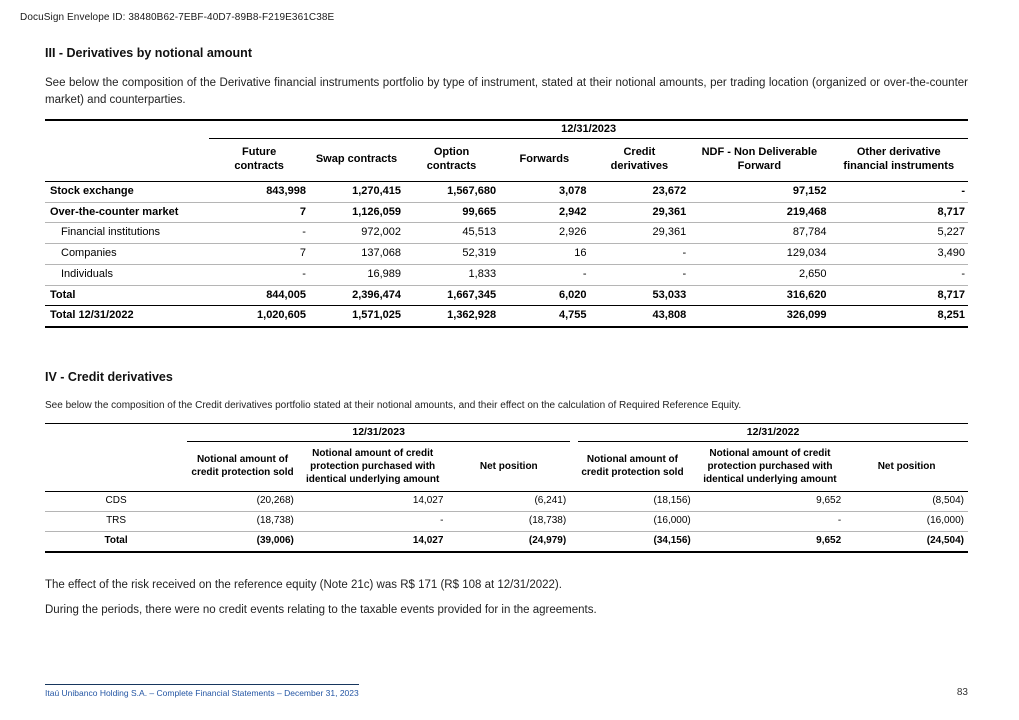 This screenshot has width=1019, height=720. I want to click on row-label: Companies, so click(127, 254).